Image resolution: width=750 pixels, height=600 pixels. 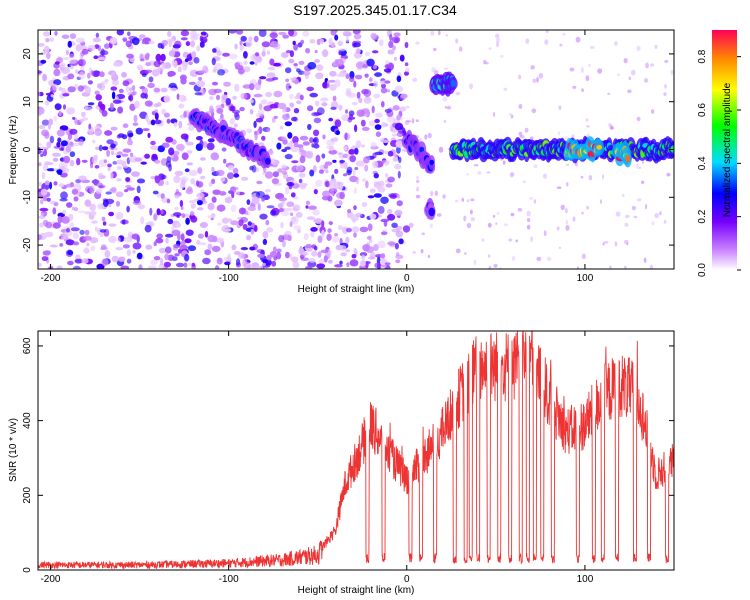 What do you see at coordinates (585, 278) in the screenshot?
I see `x-tick-label: 100` at bounding box center [585, 278].